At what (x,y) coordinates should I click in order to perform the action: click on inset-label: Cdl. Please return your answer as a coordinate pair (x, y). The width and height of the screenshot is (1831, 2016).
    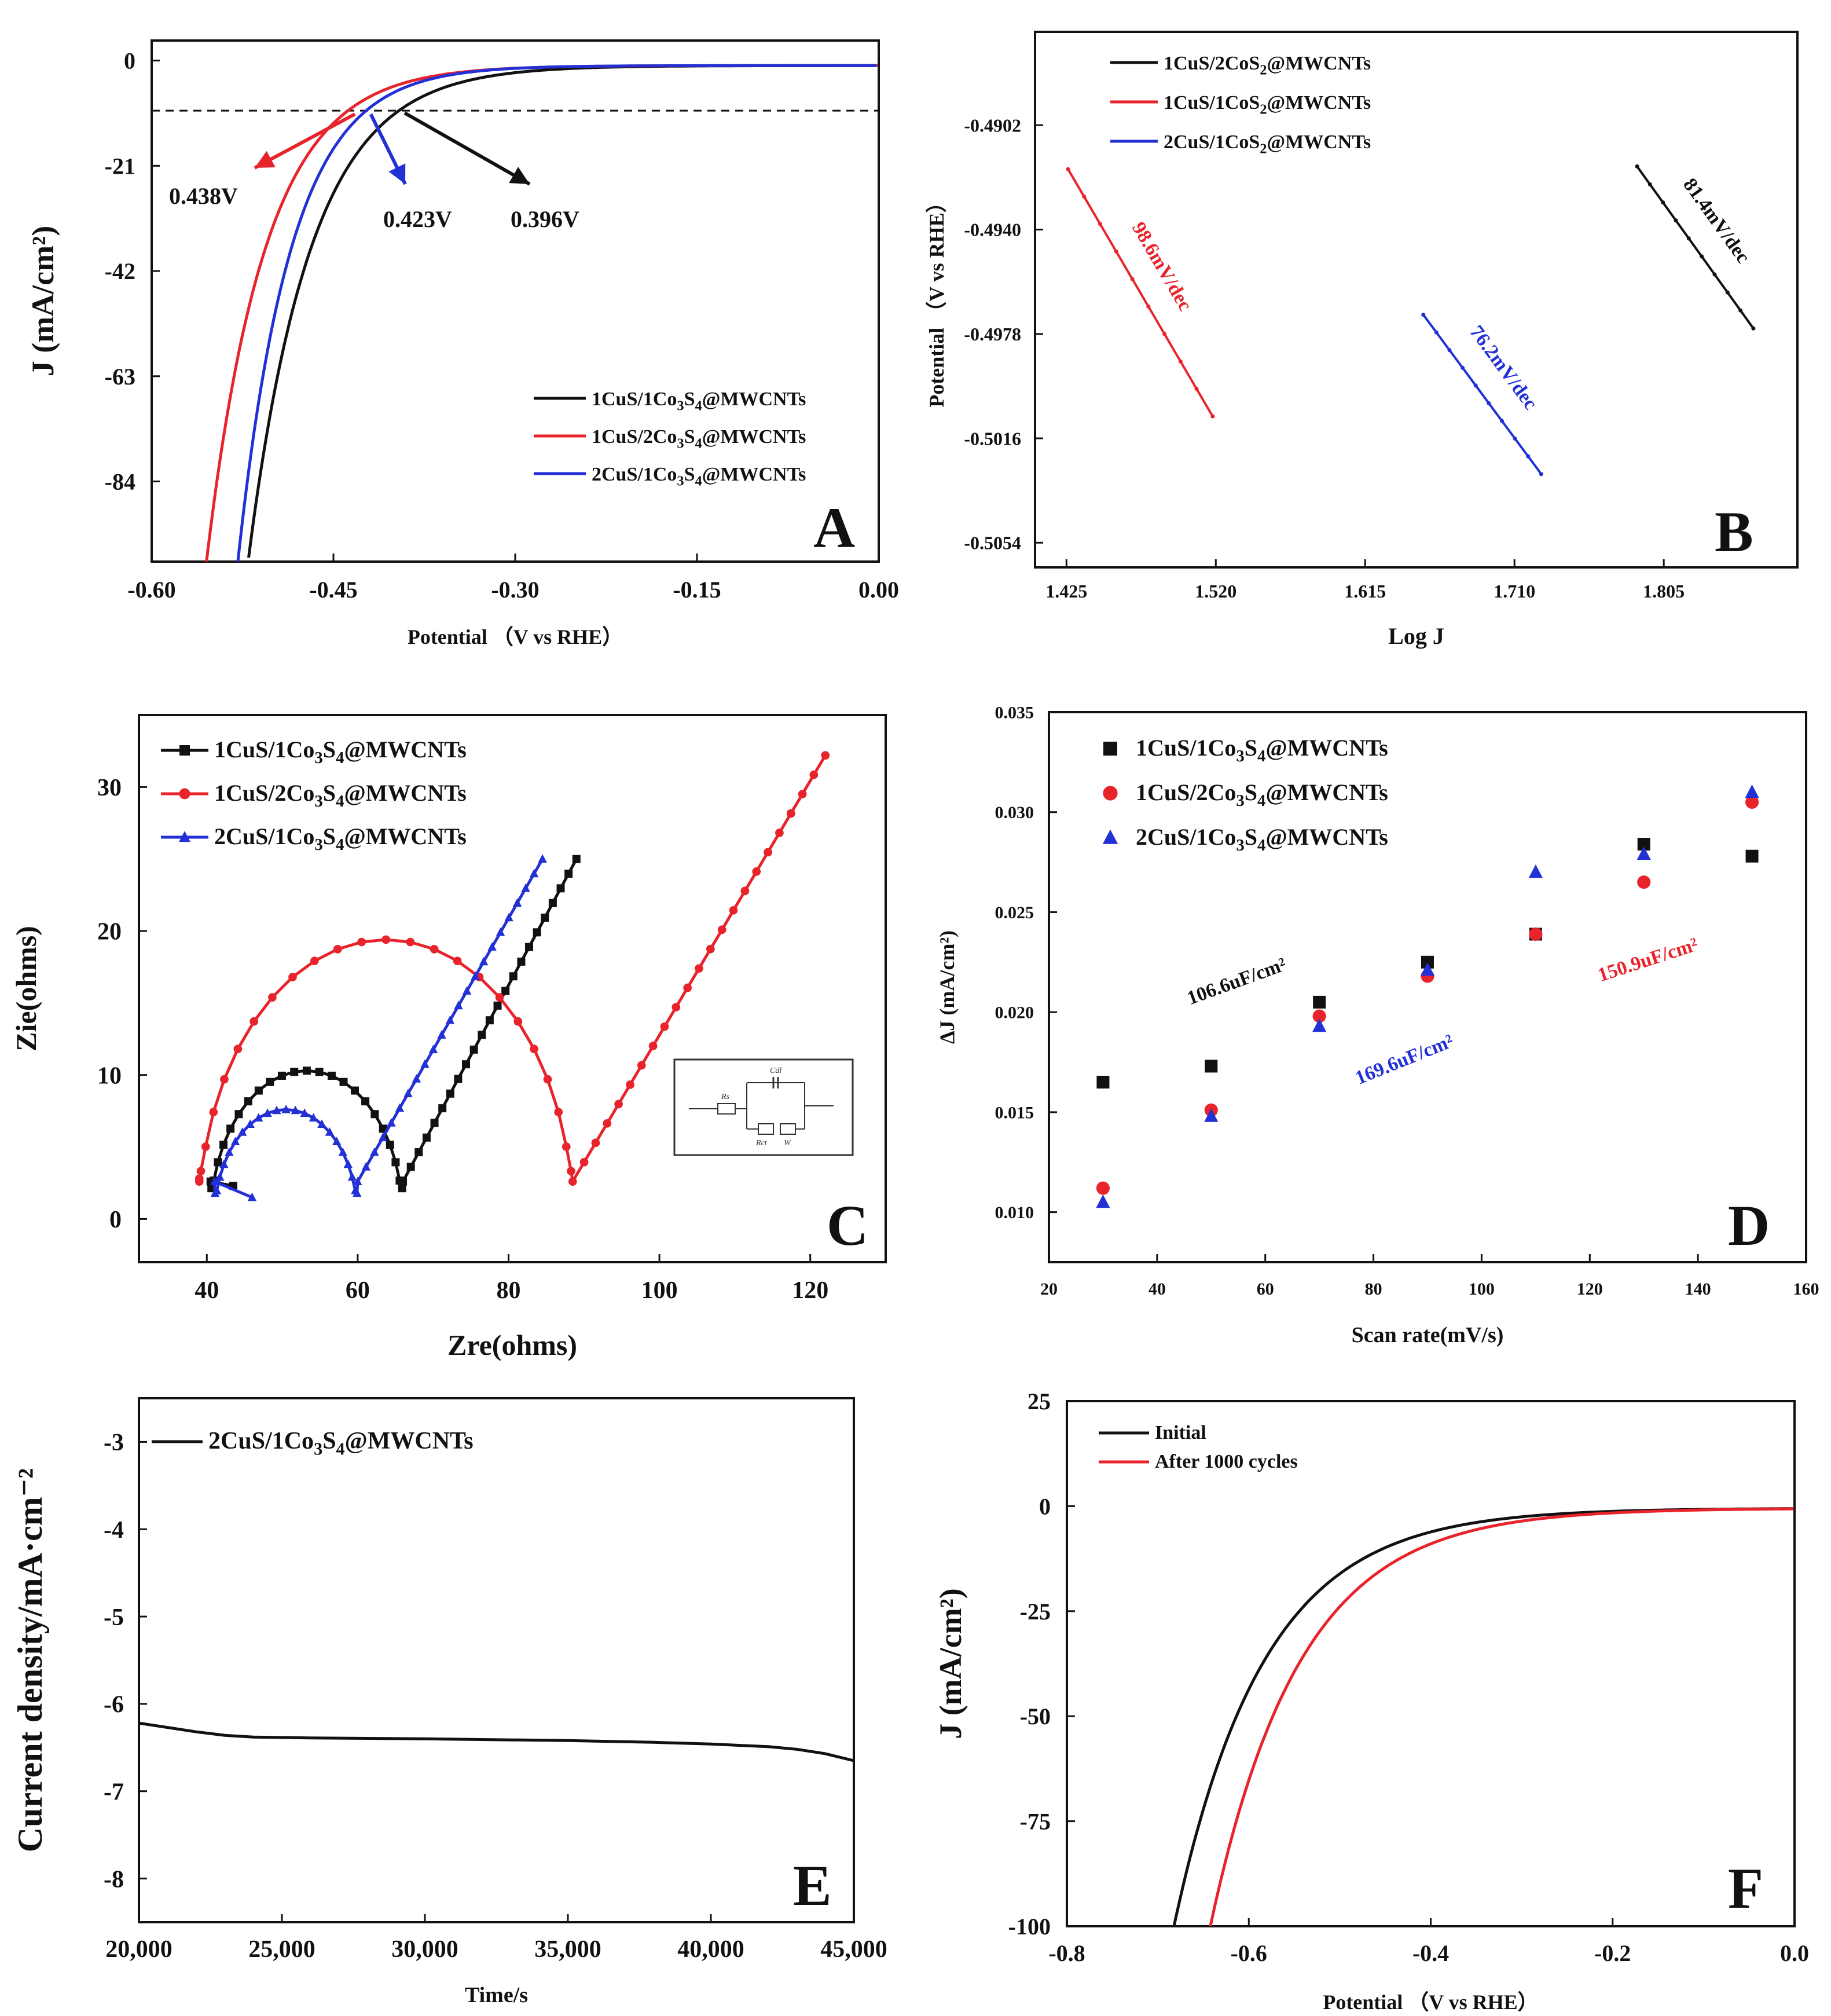
    Looking at the image, I should click on (775, 1070).